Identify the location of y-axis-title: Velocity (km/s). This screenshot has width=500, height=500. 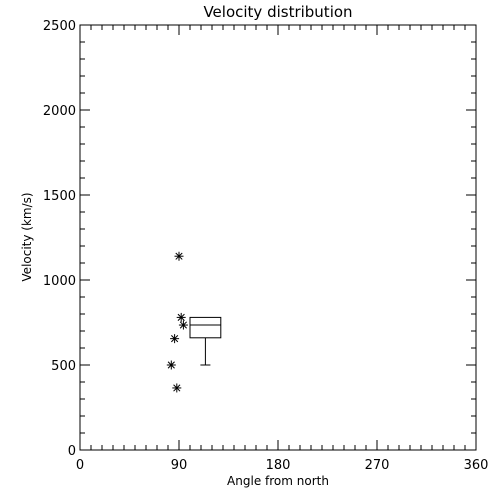
(27, 236).